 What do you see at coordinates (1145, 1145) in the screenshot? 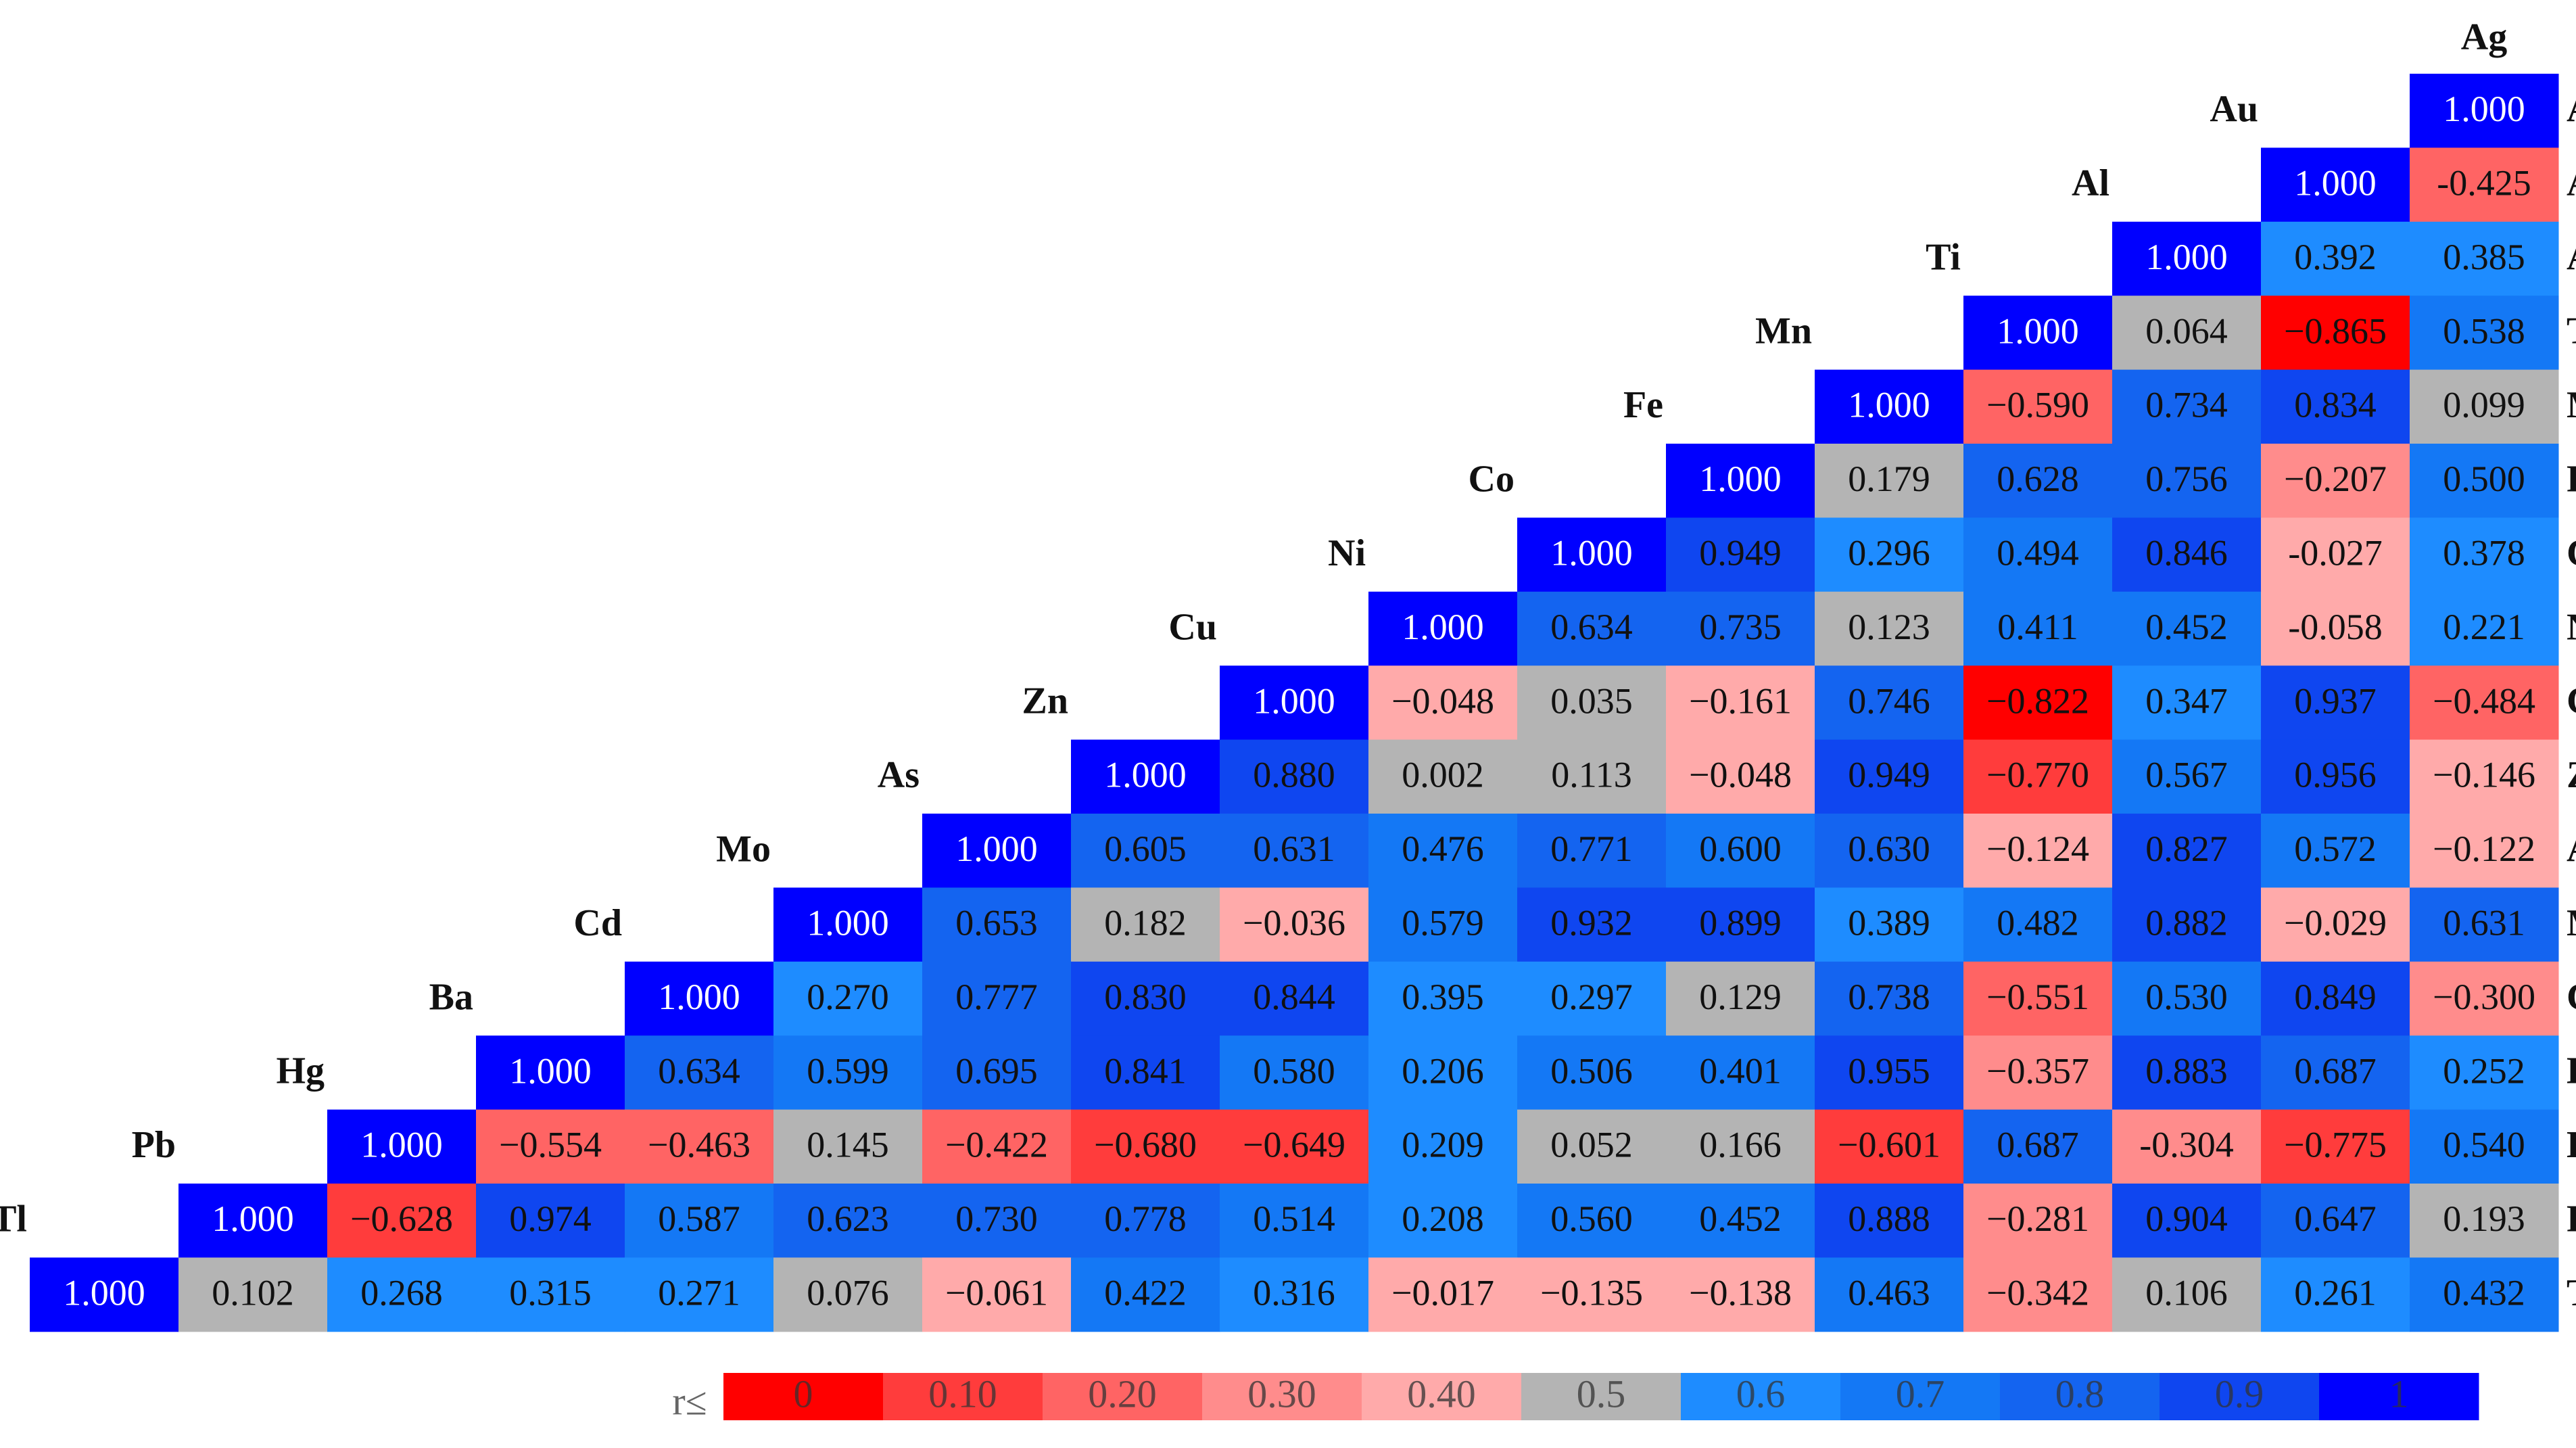
I see `cell-label: −0.680` at bounding box center [1145, 1145].